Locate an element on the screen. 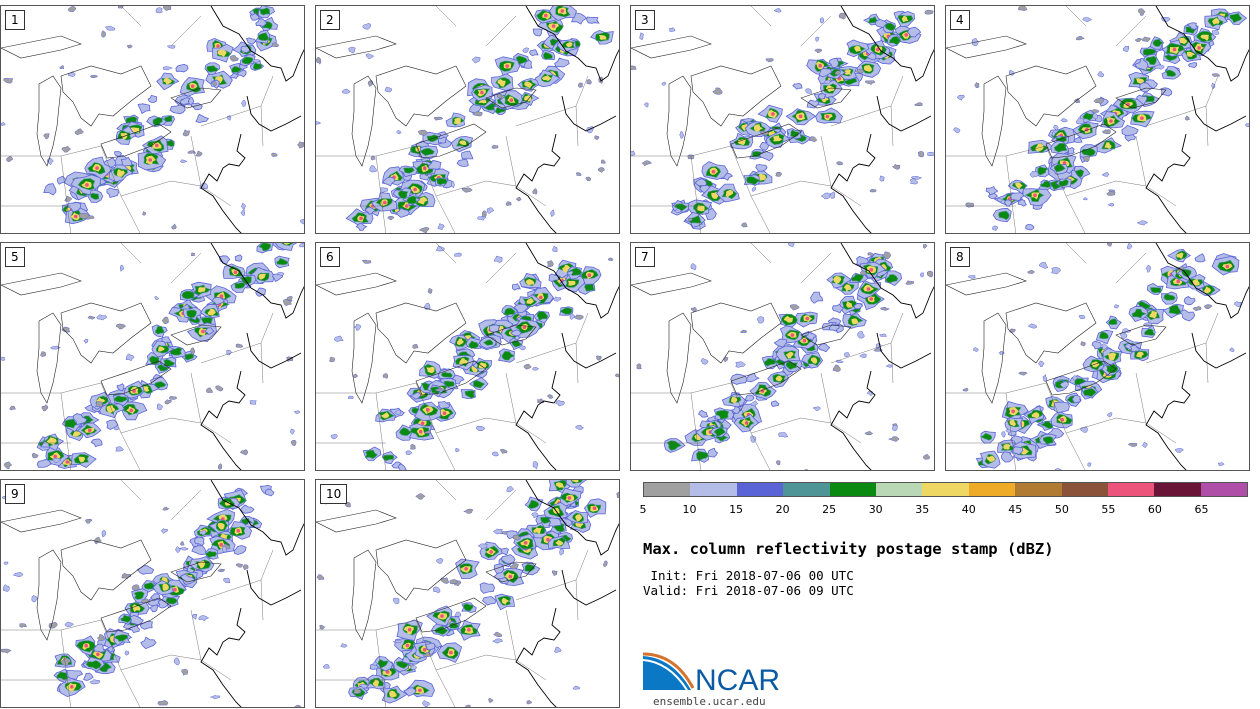 The height and width of the screenshot is (709, 1260). member-number-label: 8 is located at coordinates (960, 257).